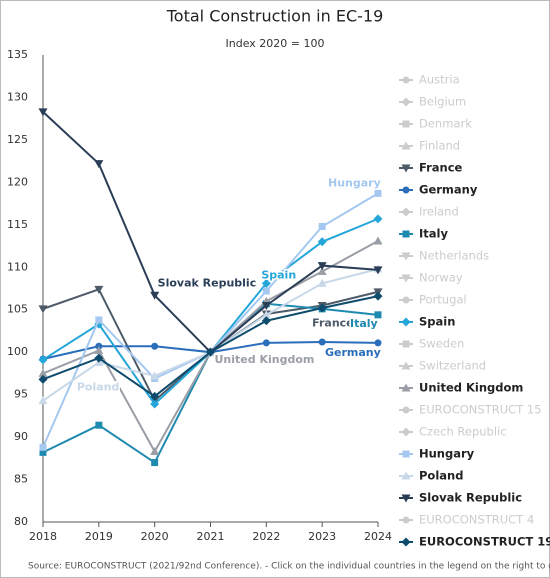 The width and height of the screenshot is (550, 578). I want to click on legend-label: France, so click(441, 168).